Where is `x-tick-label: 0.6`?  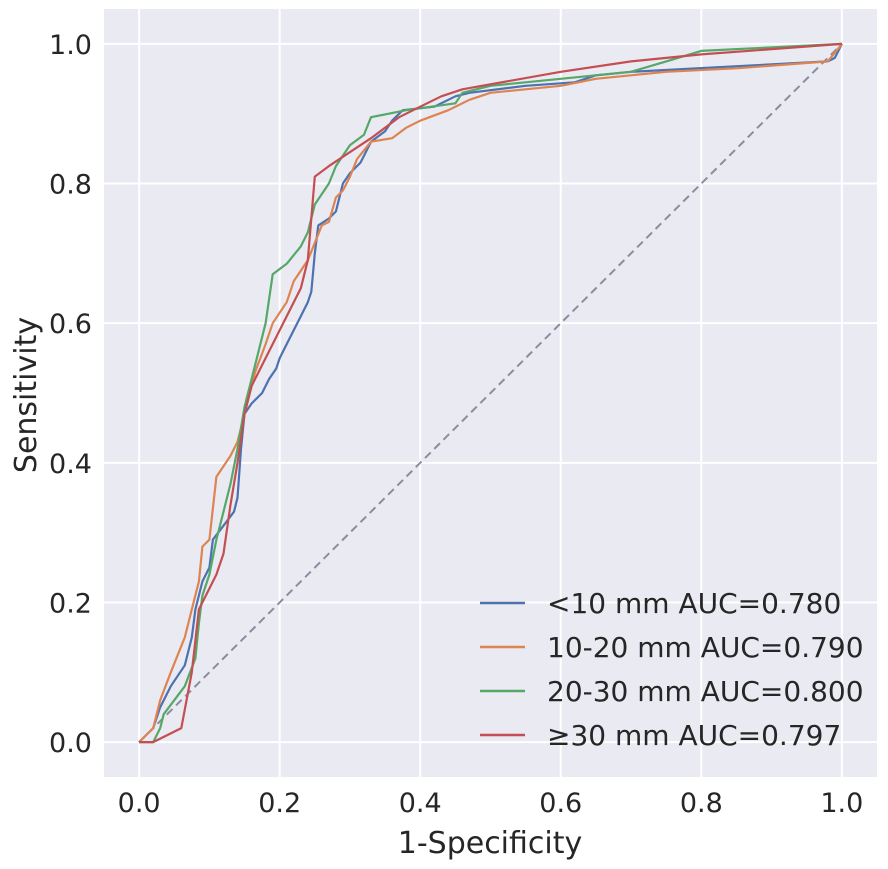
x-tick-label: 0.6 is located at coordinates (560, 803).